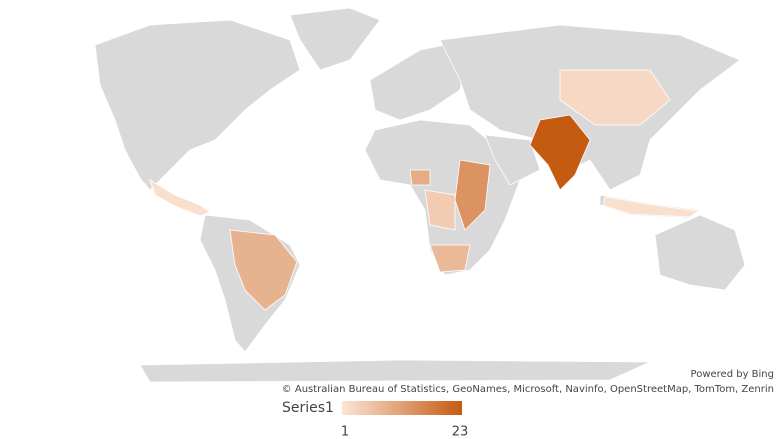 The image size is (777, 439). What do you see at coordinates (345, 432) in the screenshot?
I see `legend-min-label: 1` at bounding box center [345, 432].